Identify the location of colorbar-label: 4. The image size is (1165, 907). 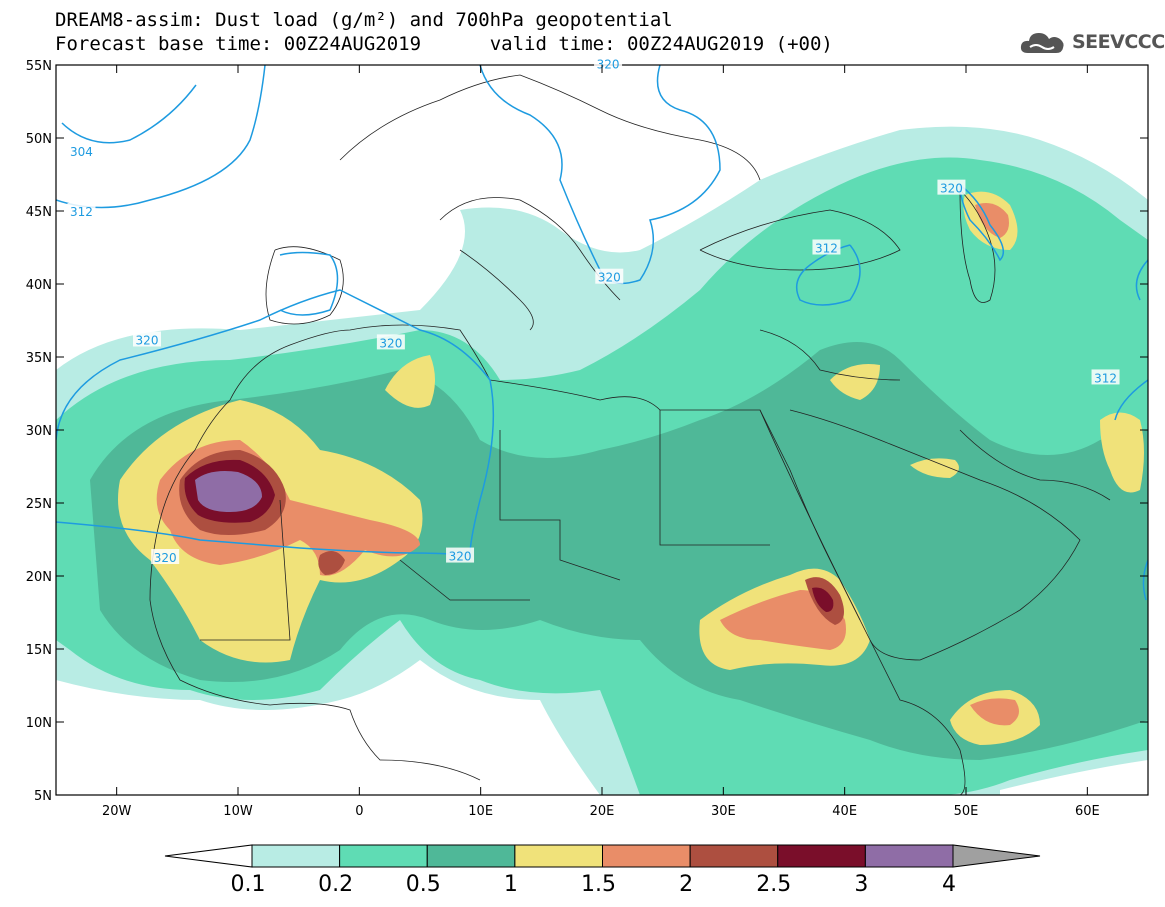
(949, 884).